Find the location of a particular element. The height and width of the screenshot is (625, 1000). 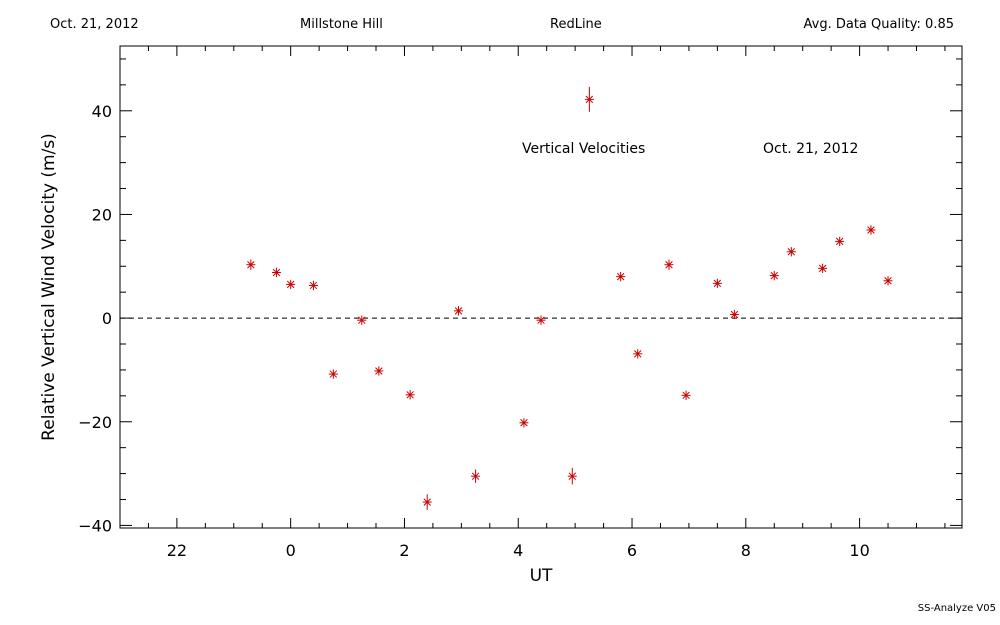

y-axis-label: Relative Vertical Wind Velocity (m/s) is located at coordinates (49, 287).